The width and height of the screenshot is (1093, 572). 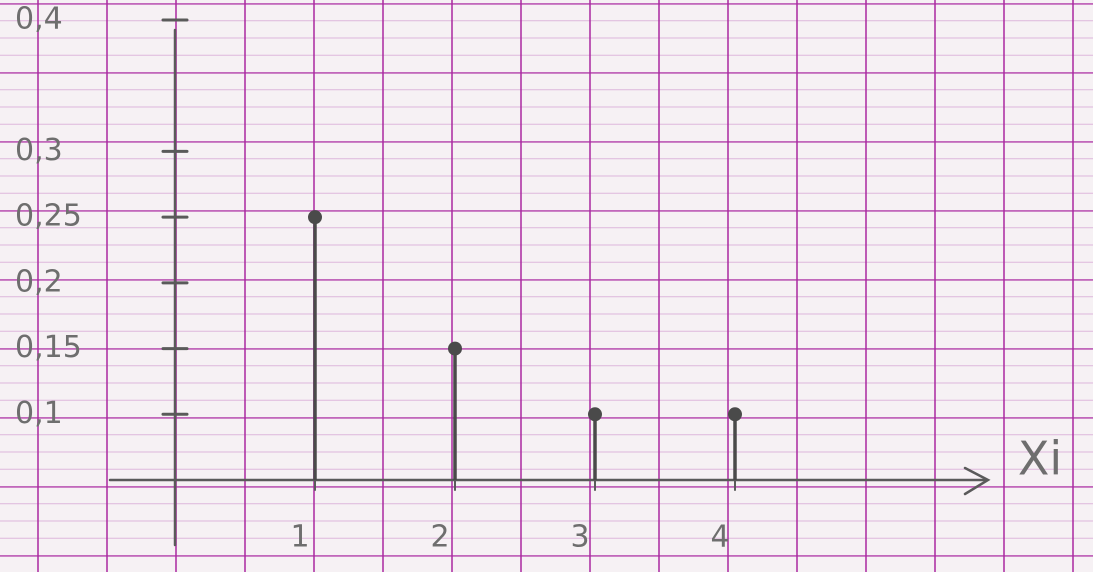 I want to click on x-tick-label: 1, so click(x=299, y=537).